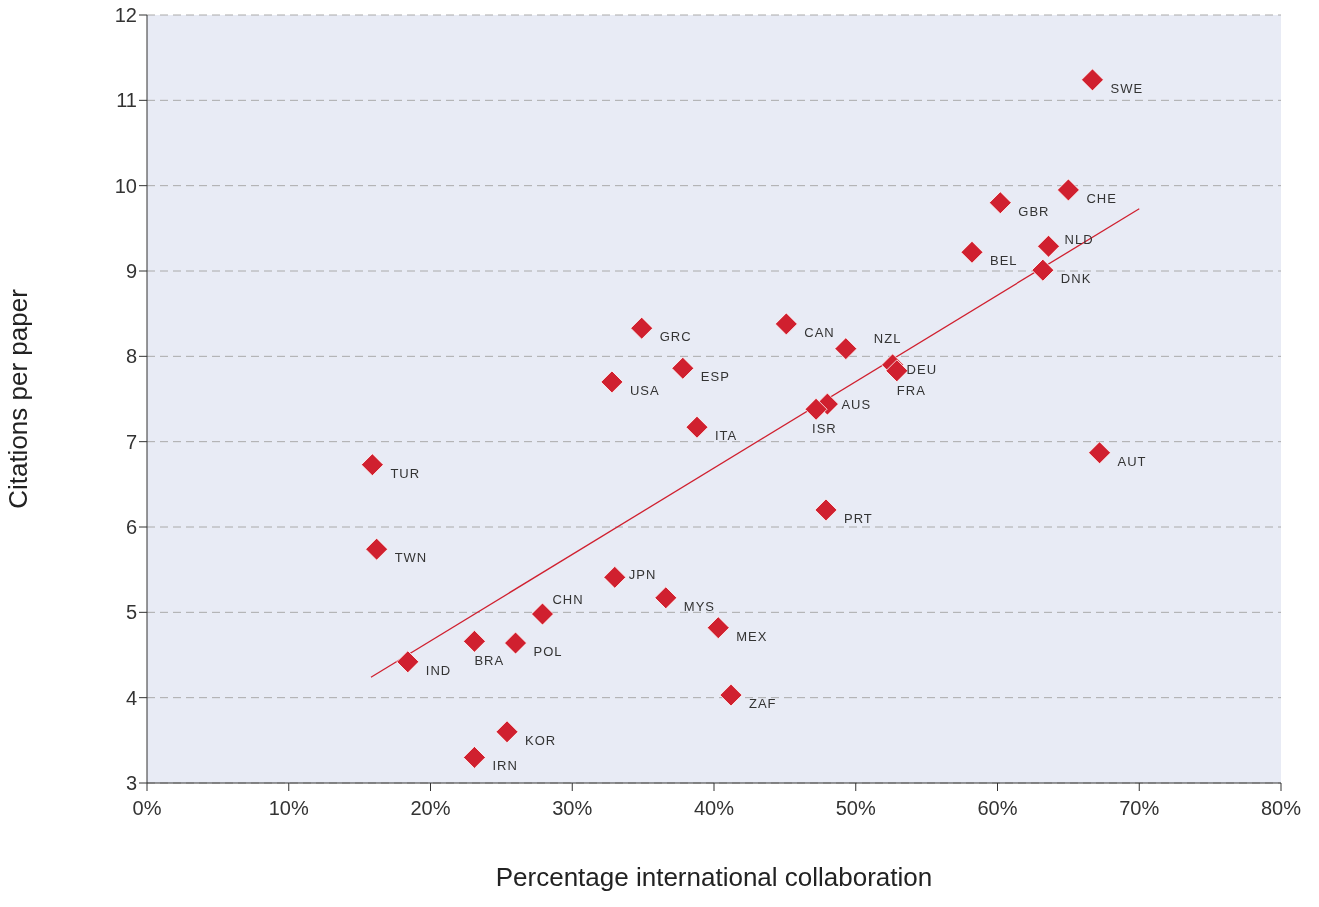 The height and width of the screenshot is (907, 1319). I want to click on annotation: GBR, so click(1034, 211).